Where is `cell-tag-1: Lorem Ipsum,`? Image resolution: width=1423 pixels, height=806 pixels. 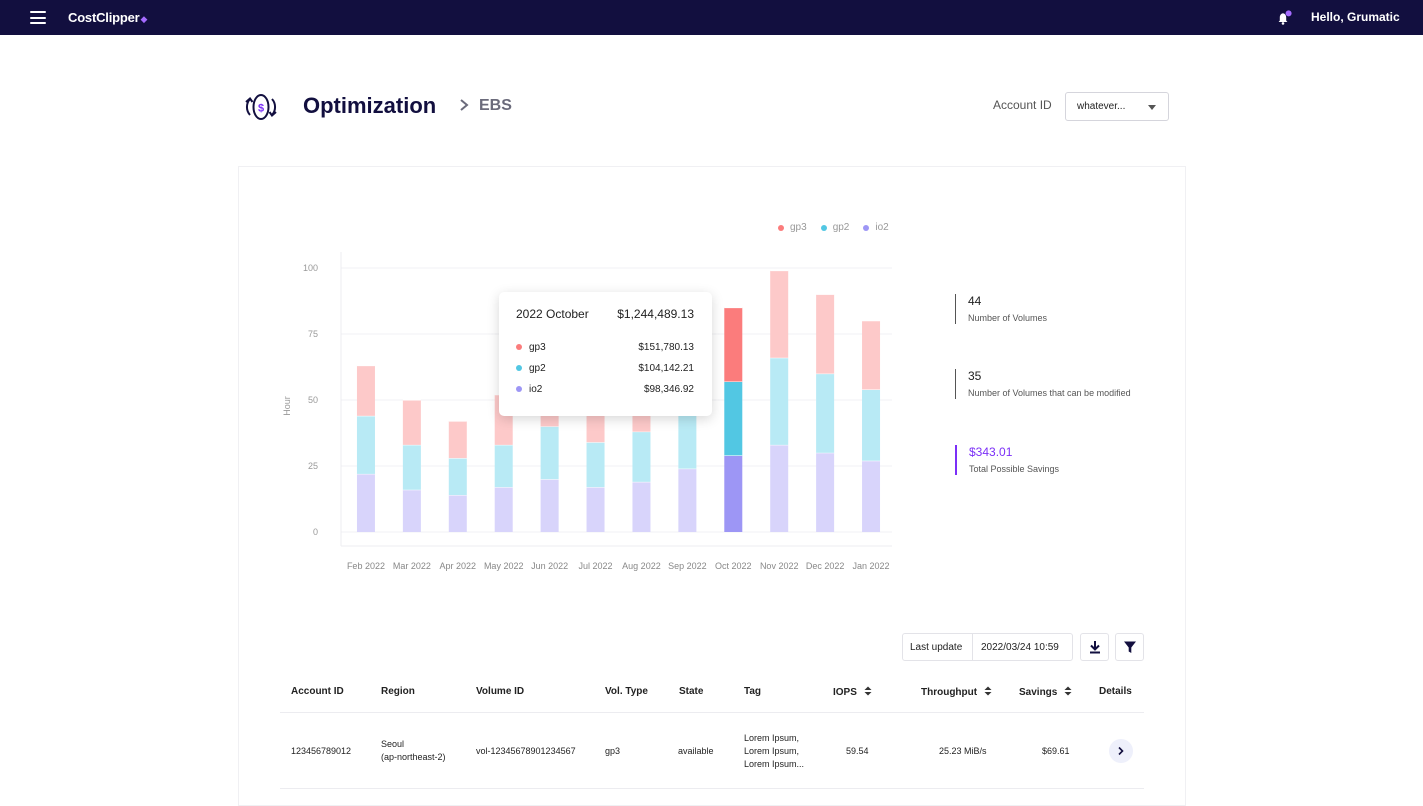 cell-tag-1: Lorem Ipsum, is located at coordinates (772, 738).